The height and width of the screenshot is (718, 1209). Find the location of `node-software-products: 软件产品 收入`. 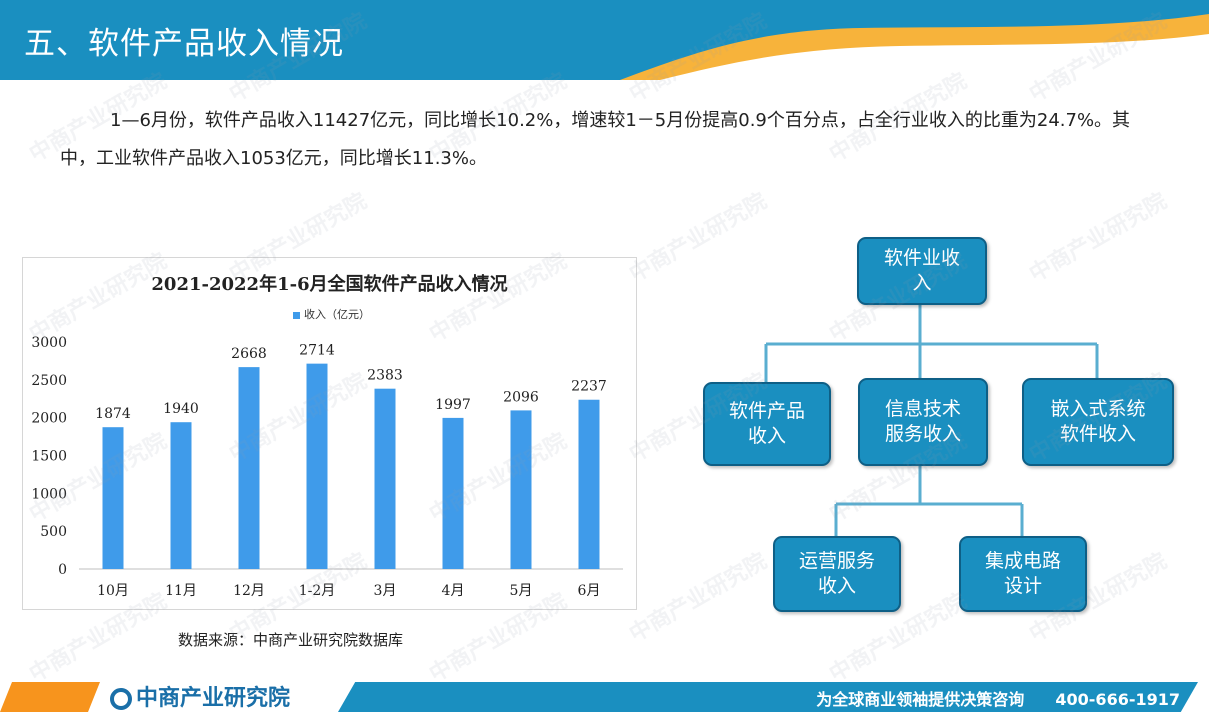

node-software-products: 软件产品 收入 is located at coordinates (767, 424).